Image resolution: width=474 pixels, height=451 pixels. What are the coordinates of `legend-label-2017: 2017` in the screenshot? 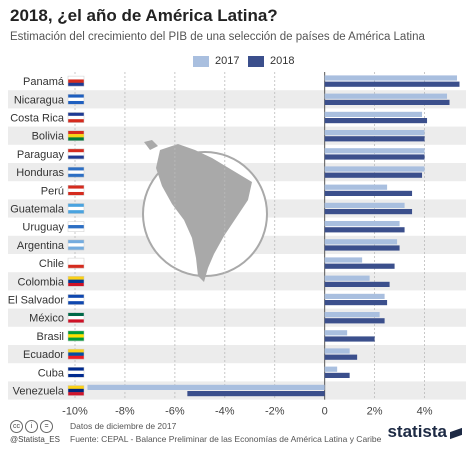 It's located at (227, 61).